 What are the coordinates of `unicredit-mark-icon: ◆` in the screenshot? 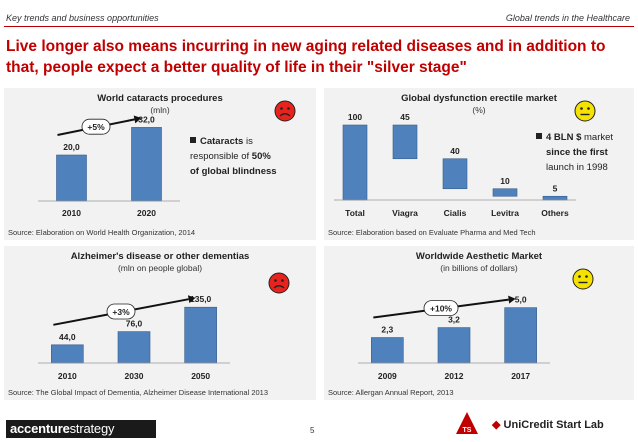 It's located at (496, 425).